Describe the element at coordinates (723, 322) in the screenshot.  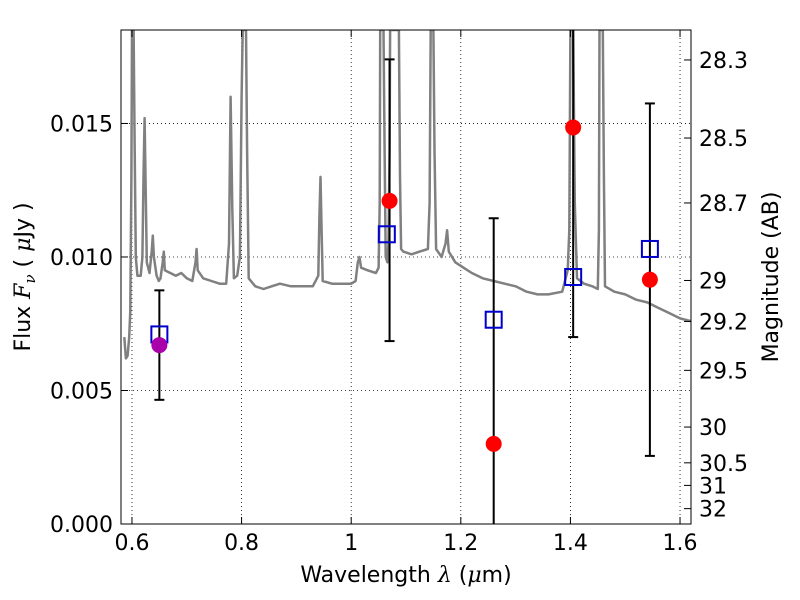
I see `magnitude-tick-label: 29.2` at that location.